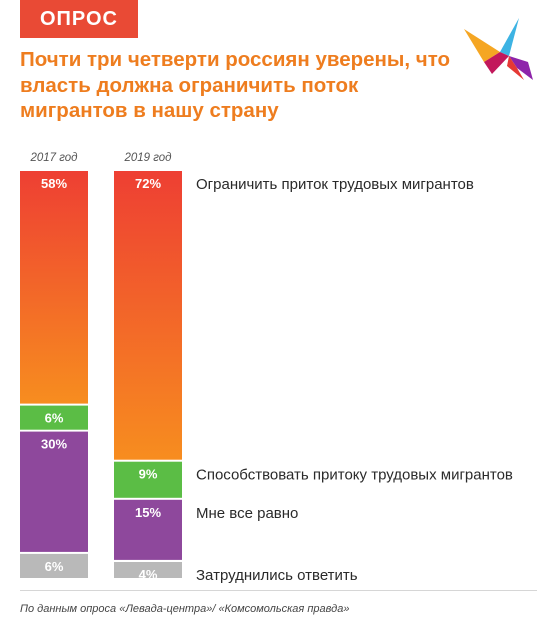 The image size is (557, 640). I want to click on logo-tail, so click(521, 68).